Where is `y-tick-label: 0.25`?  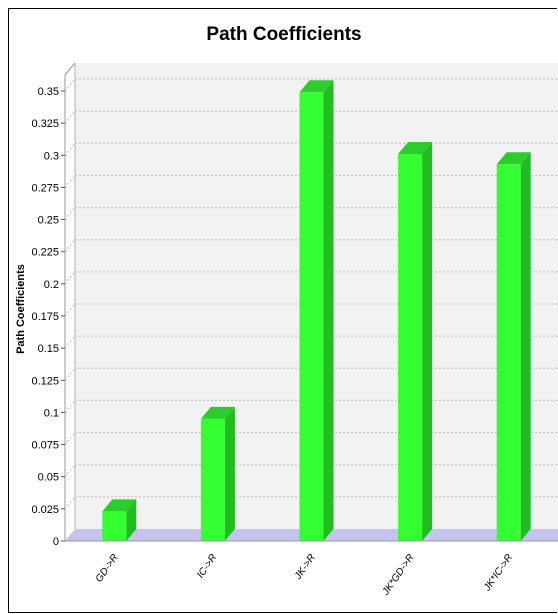 y-tick-label: 0.25 is located at coordinates (48, 221).